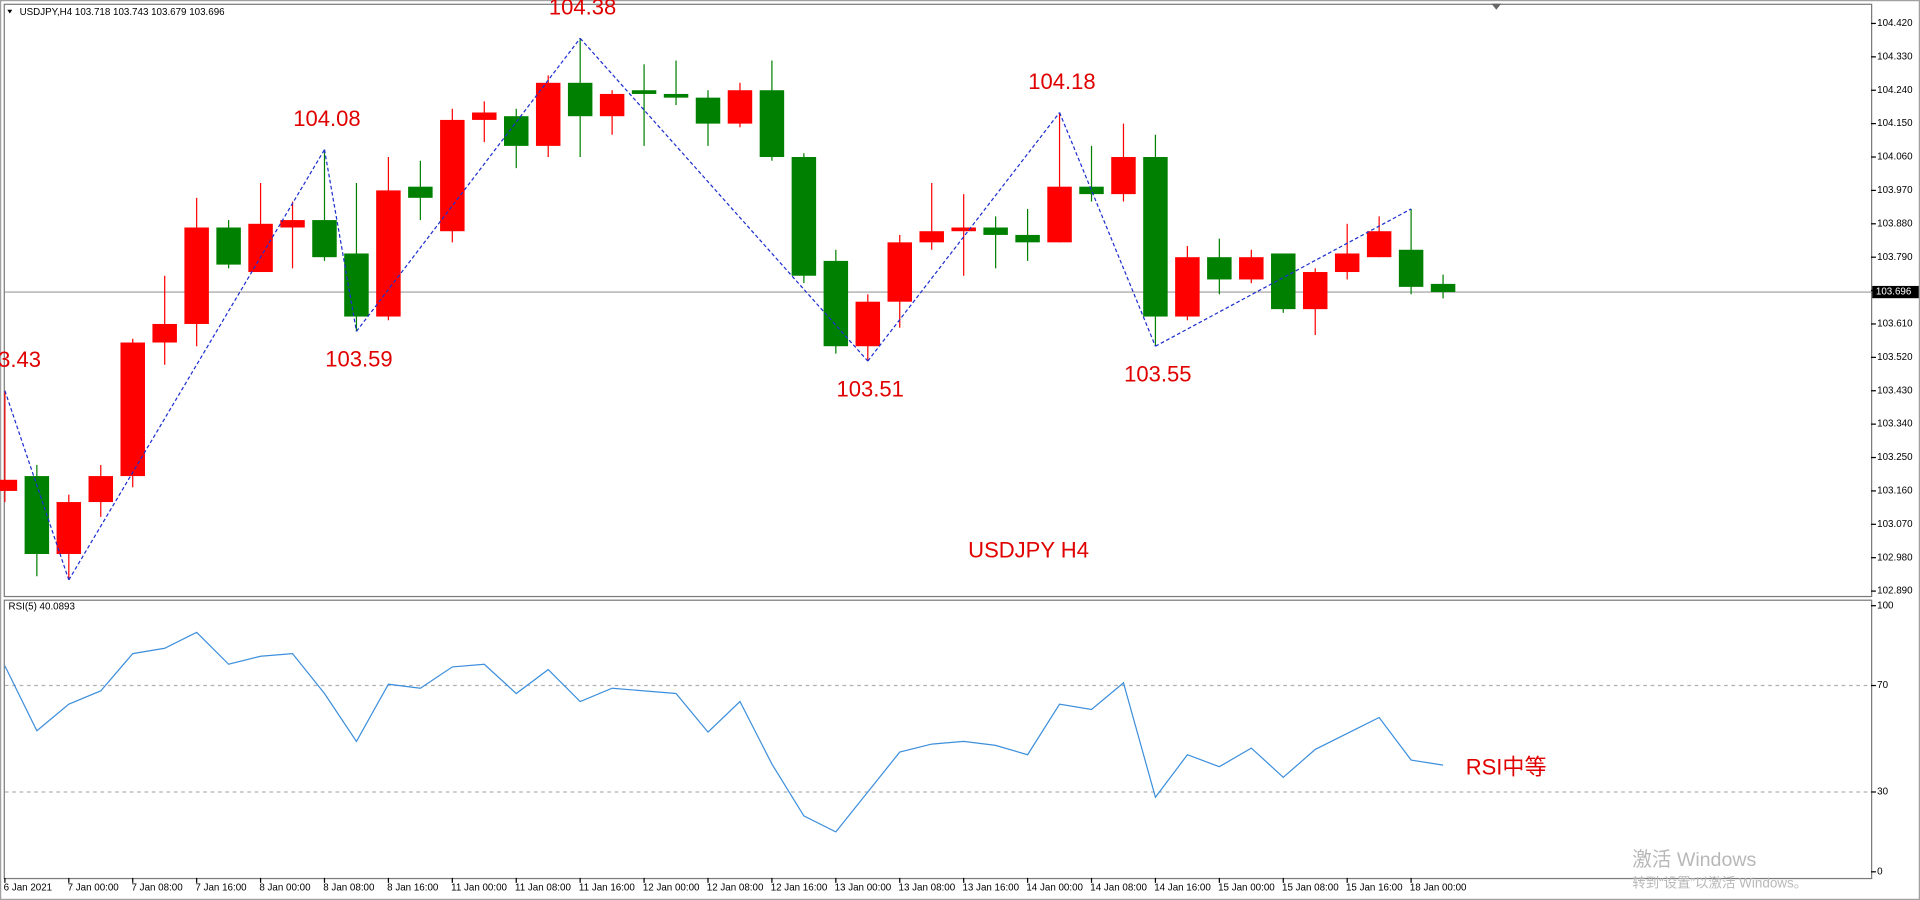 This screenshot has width=1920, height=900. What do you see at coordinates (1895, 457) in the screenshot?
I see `y-tick-label: 103.250` at bounding box center [1895, 457].